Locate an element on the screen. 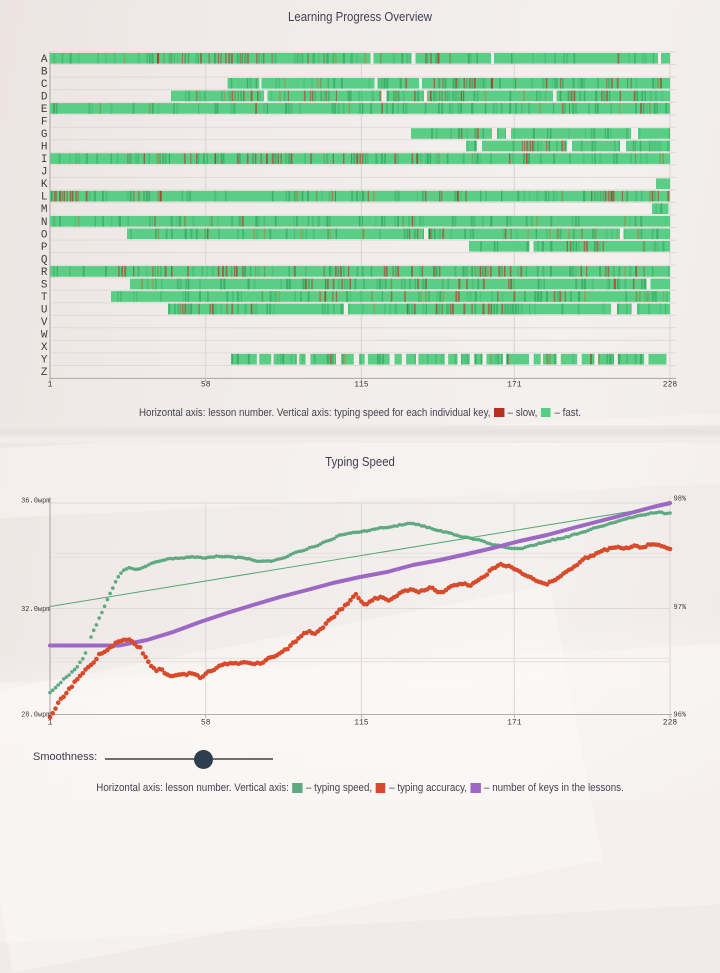 The width and height of the screenshot is (720, 973). svg-text: J is located at coordinates (44, 173).